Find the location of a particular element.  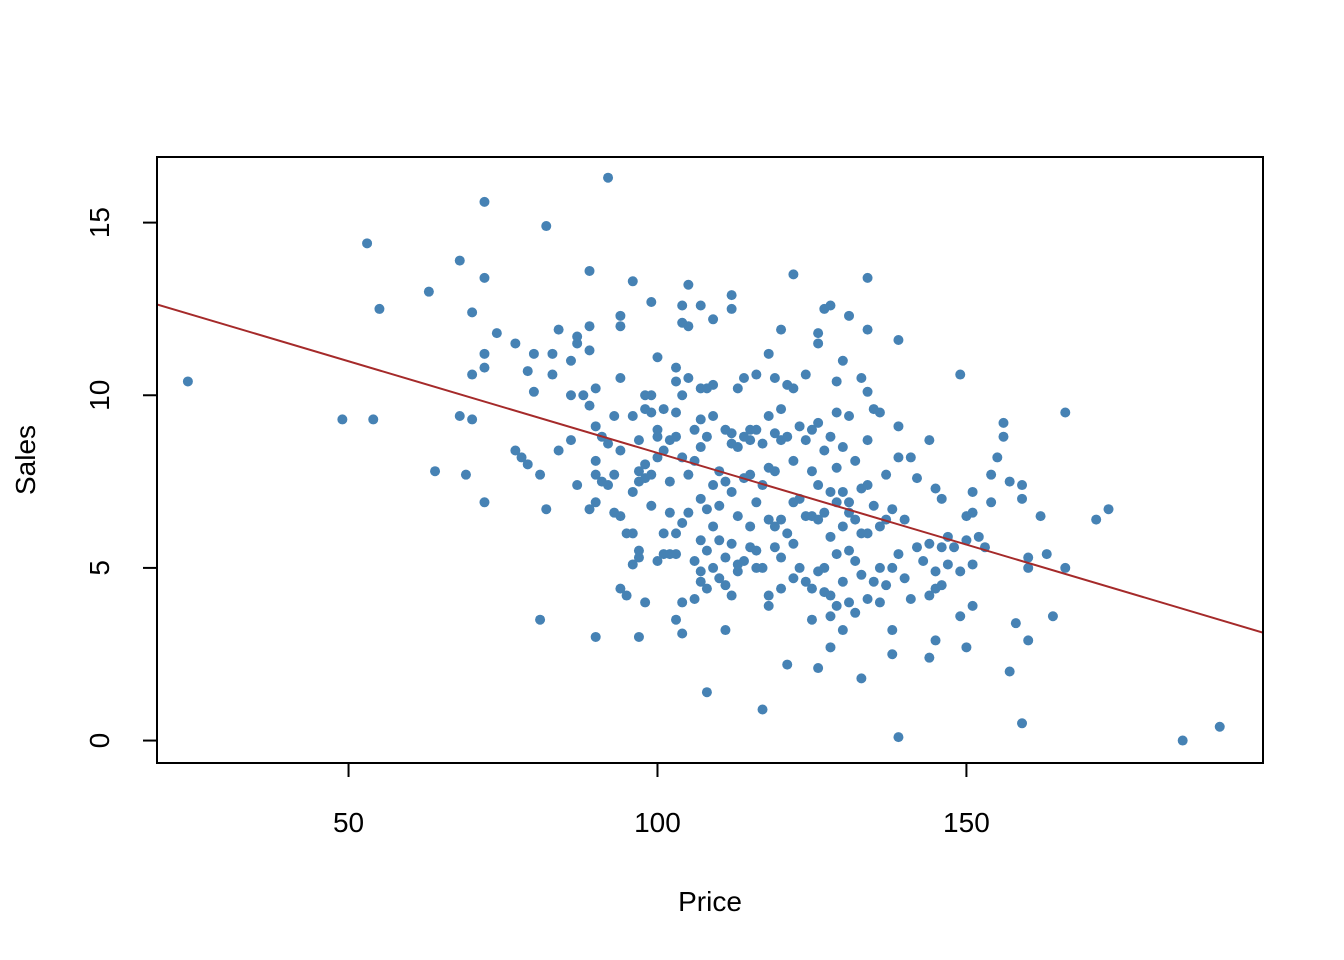

y-tick-label: 0 is located at coordinates (99, 741).